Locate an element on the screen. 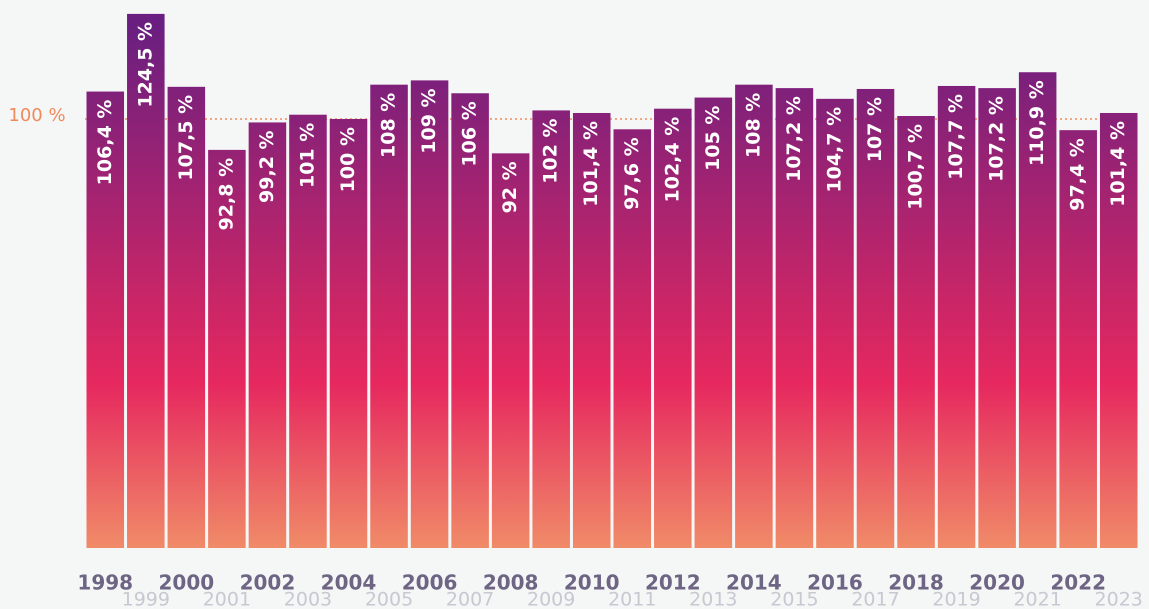 Image resolution: width=1149 pixels, height=609 pixels. x-tick-label: 2003 is located at coordinates (308, 599).